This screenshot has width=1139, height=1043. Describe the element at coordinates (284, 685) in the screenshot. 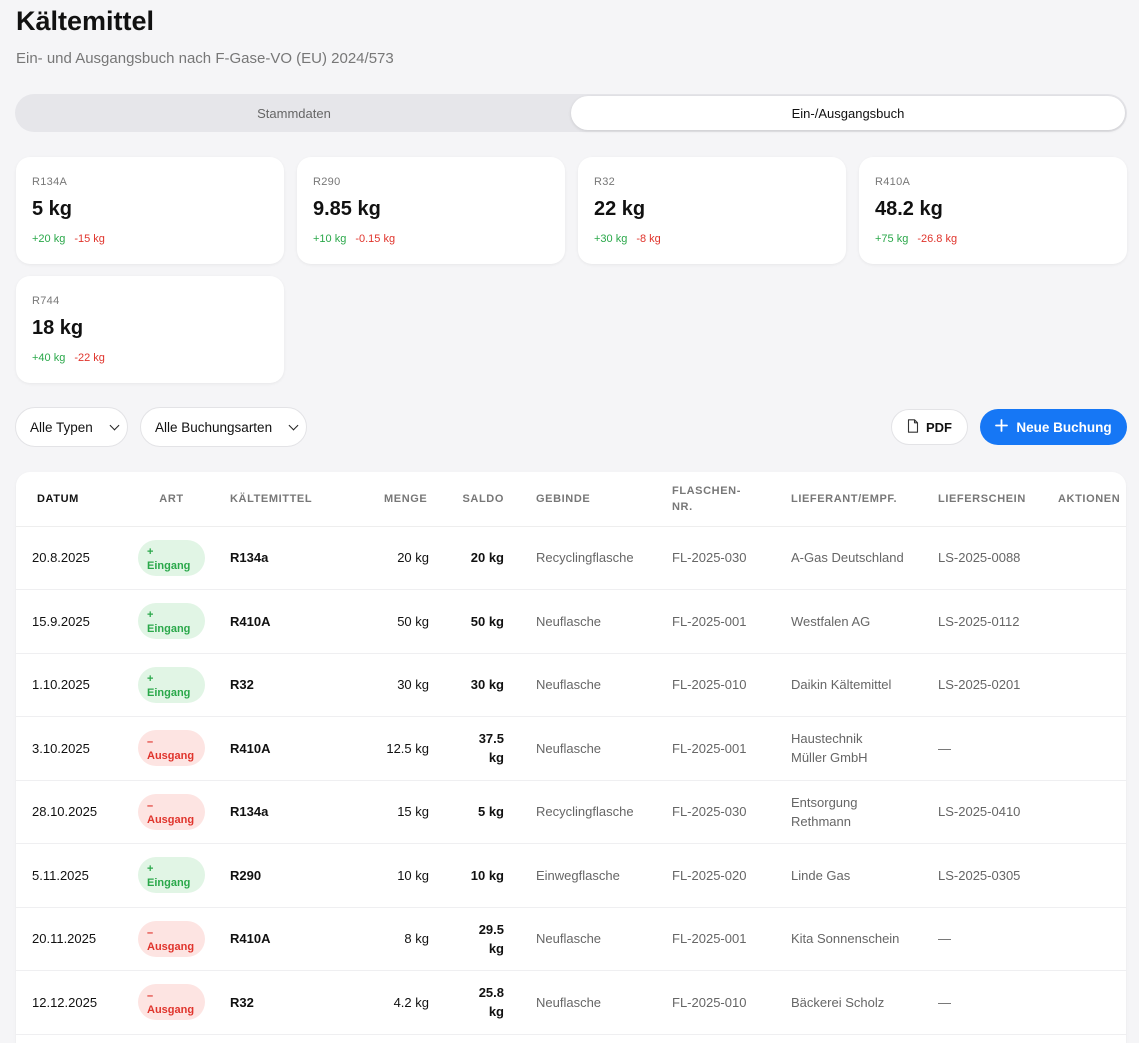

I see `cell-refrigerant: R32` at that location.